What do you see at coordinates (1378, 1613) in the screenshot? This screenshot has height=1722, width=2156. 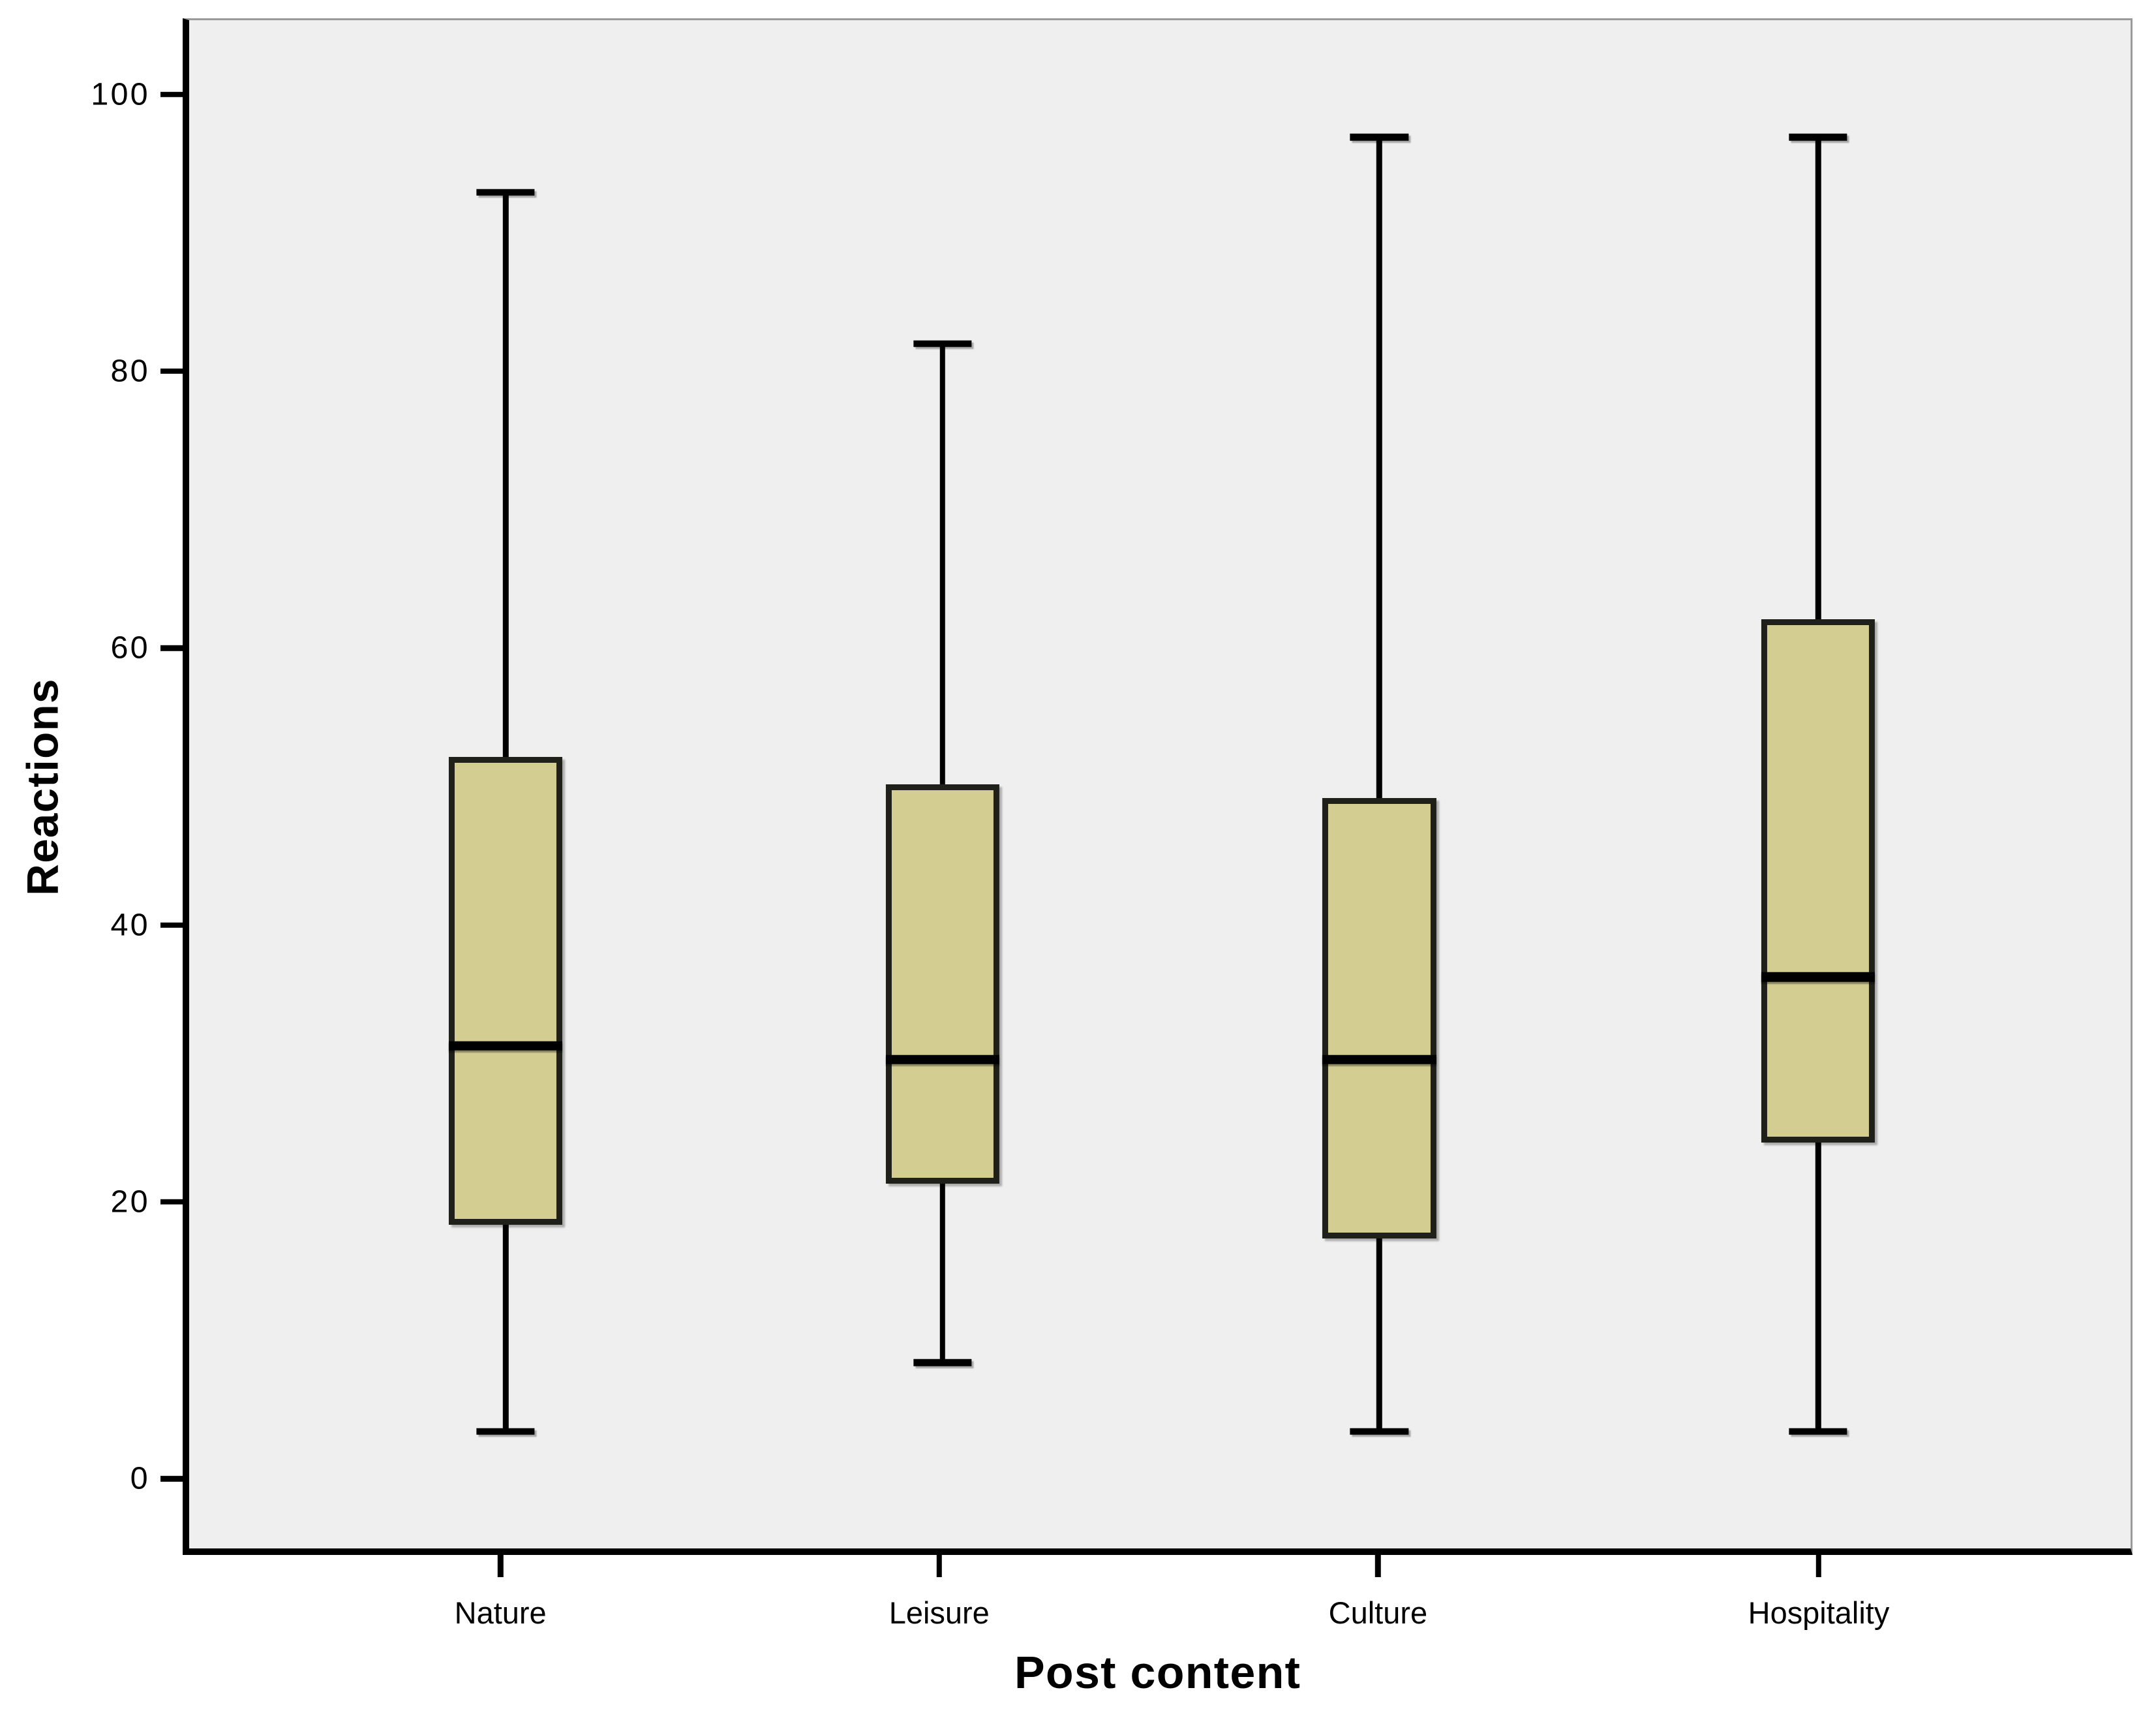 I see `x-tick-label: Culture` at bounding box center [1378, 1613].